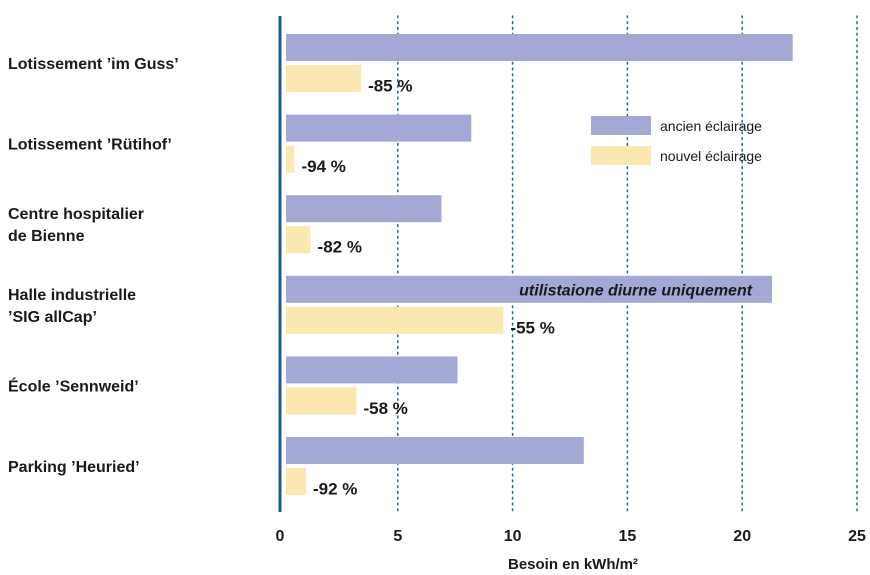 This screenshot has width=870, height=575. What do you see at coordinates (335, 489) in the screenshot?
I see `reduction-label-5: -92 %` at bounding box center [335, 489].